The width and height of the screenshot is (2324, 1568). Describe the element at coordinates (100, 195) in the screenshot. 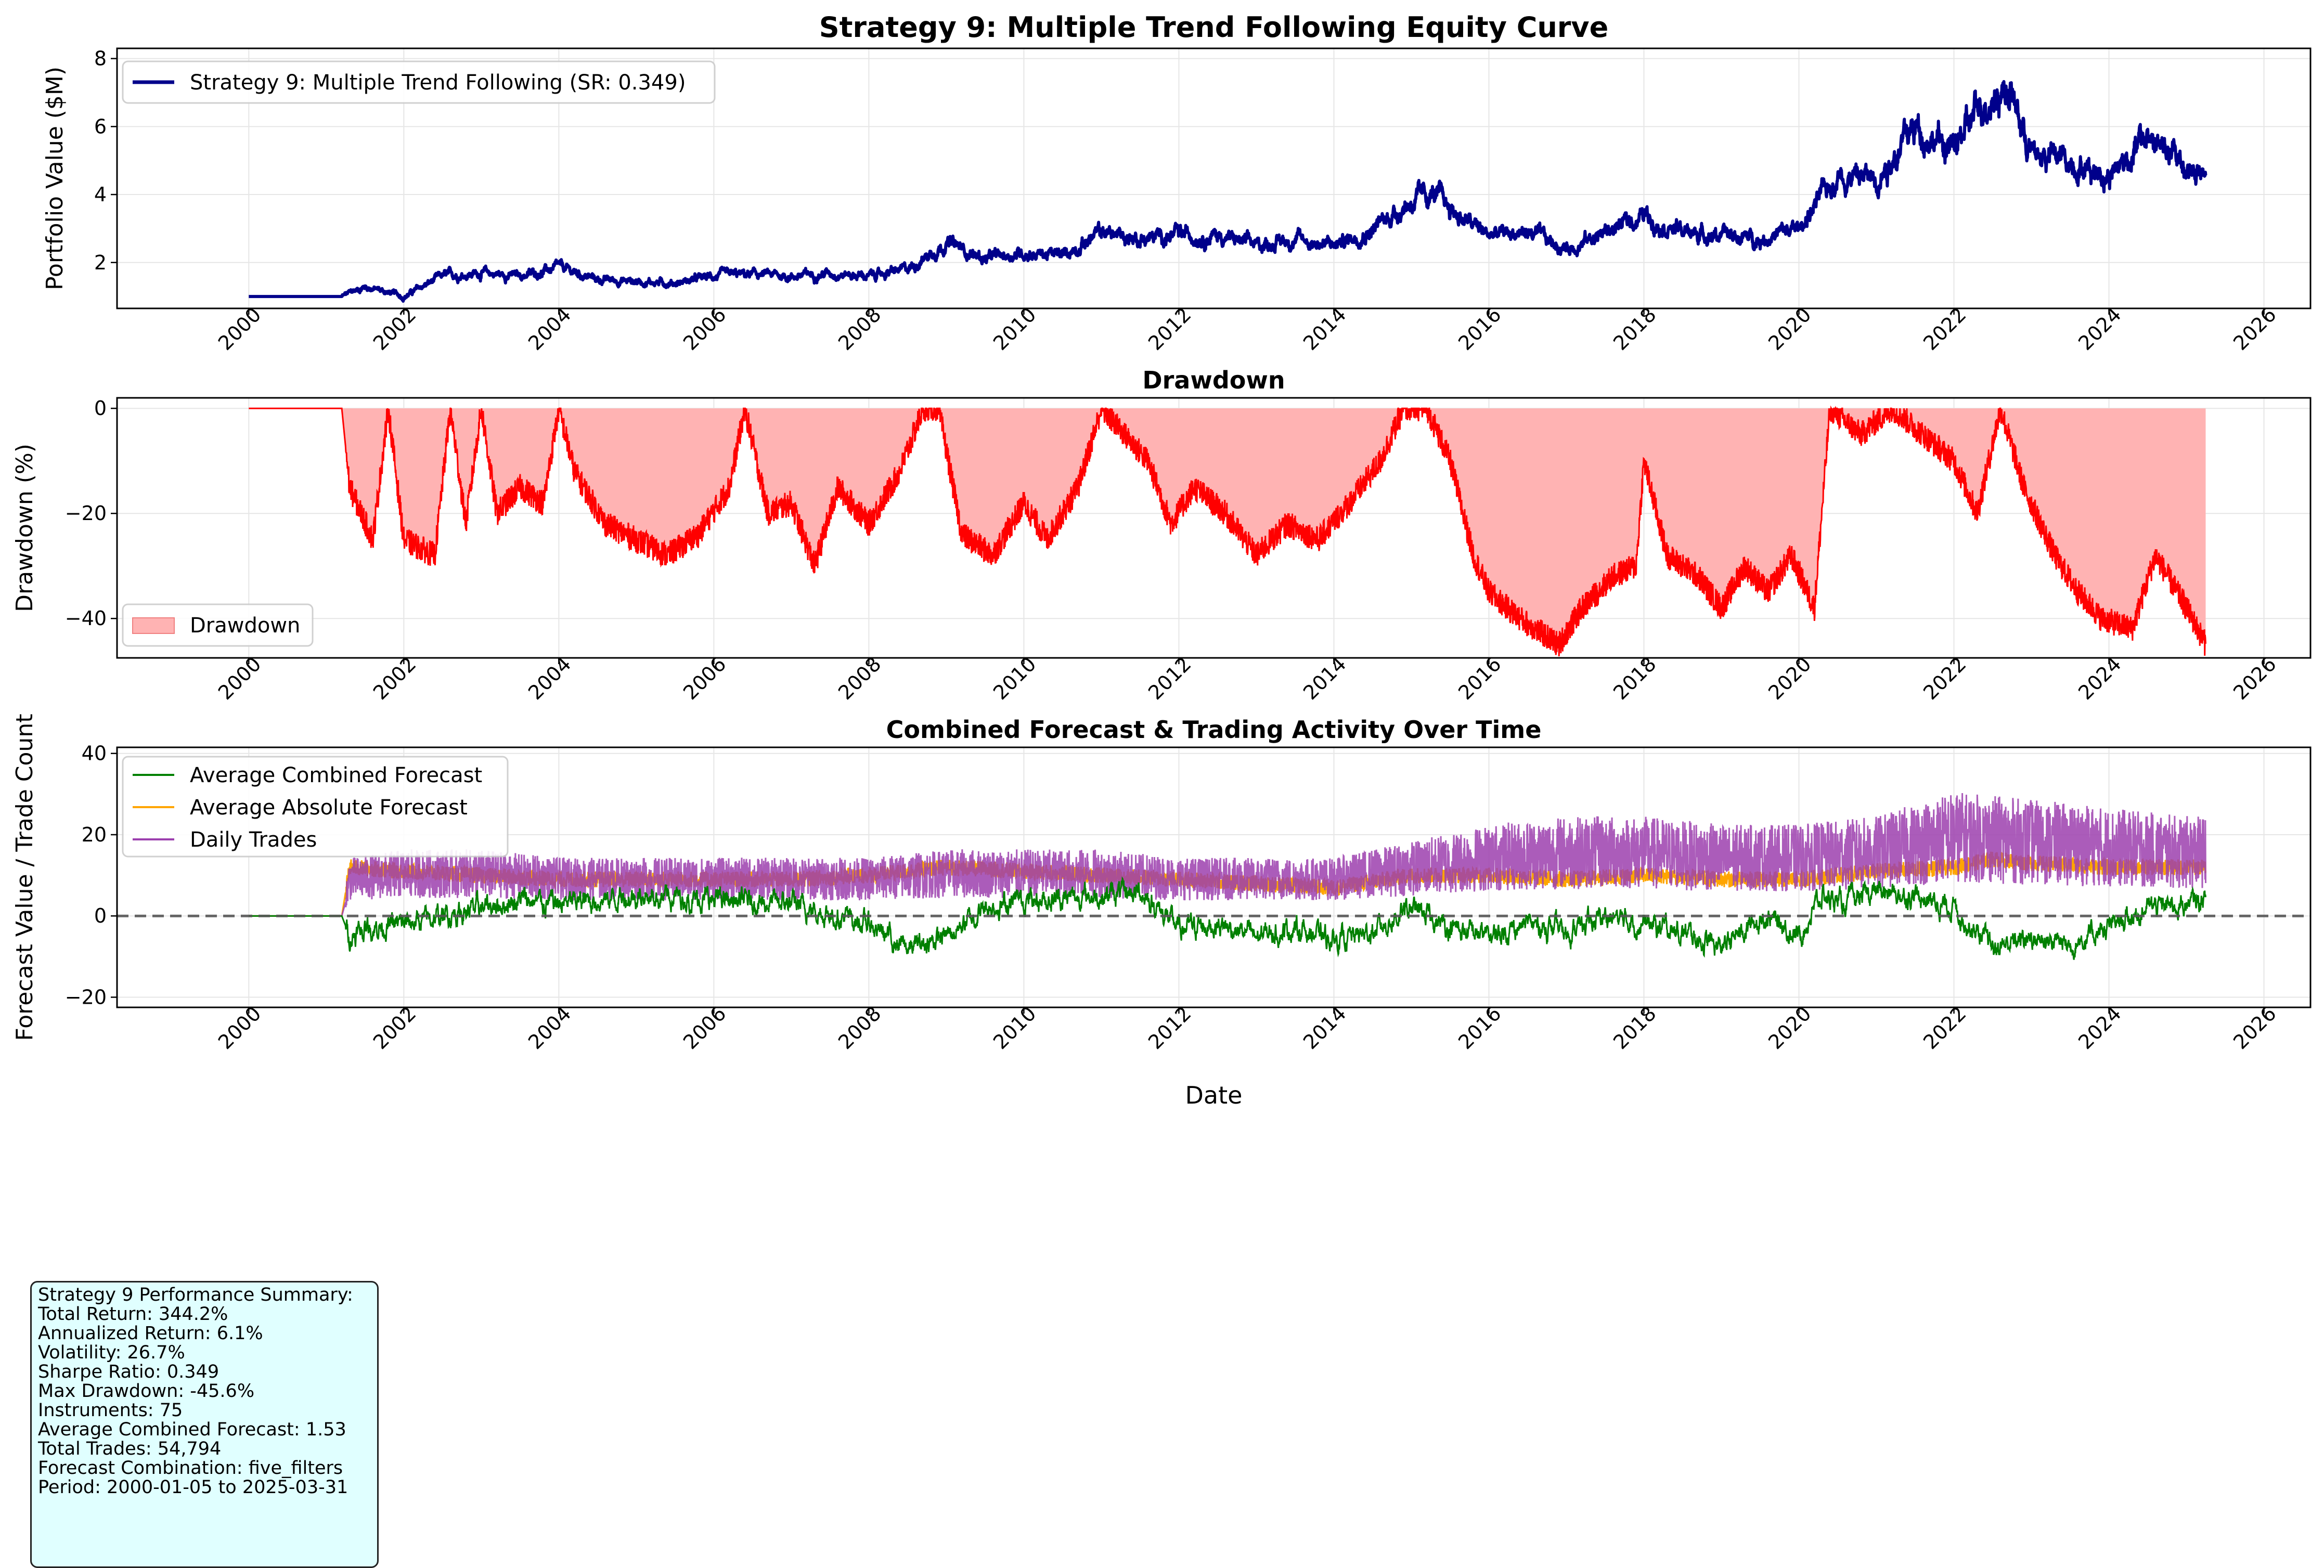

I see `y-tick-label: 4` at that location.